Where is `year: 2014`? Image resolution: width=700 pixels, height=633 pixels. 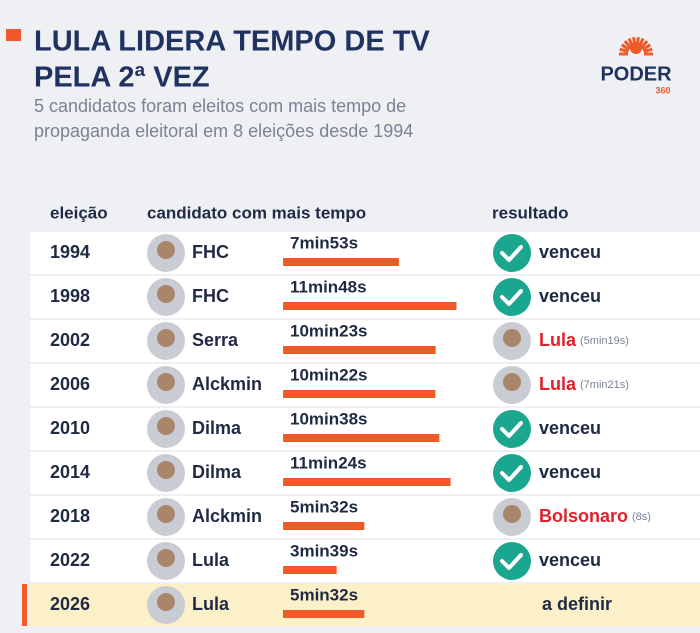
year: 2014 is located at coordinates (70, 472).